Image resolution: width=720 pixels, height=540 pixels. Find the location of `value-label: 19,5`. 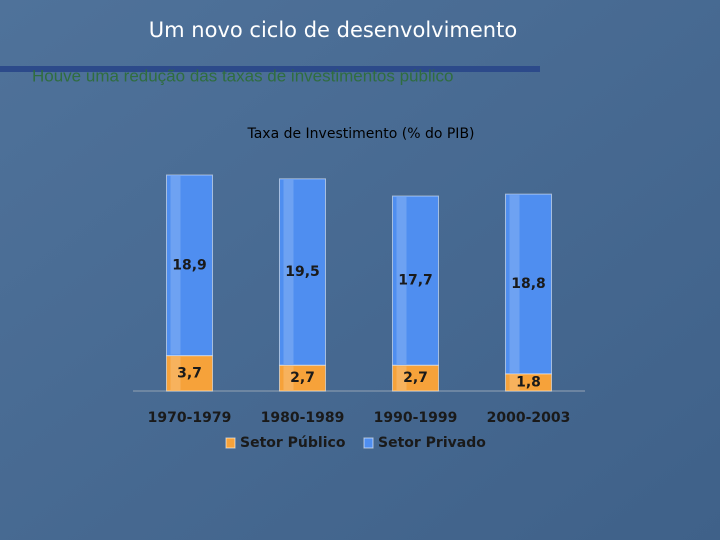

value-label: 19,5 is located at coordinates (302, 272).